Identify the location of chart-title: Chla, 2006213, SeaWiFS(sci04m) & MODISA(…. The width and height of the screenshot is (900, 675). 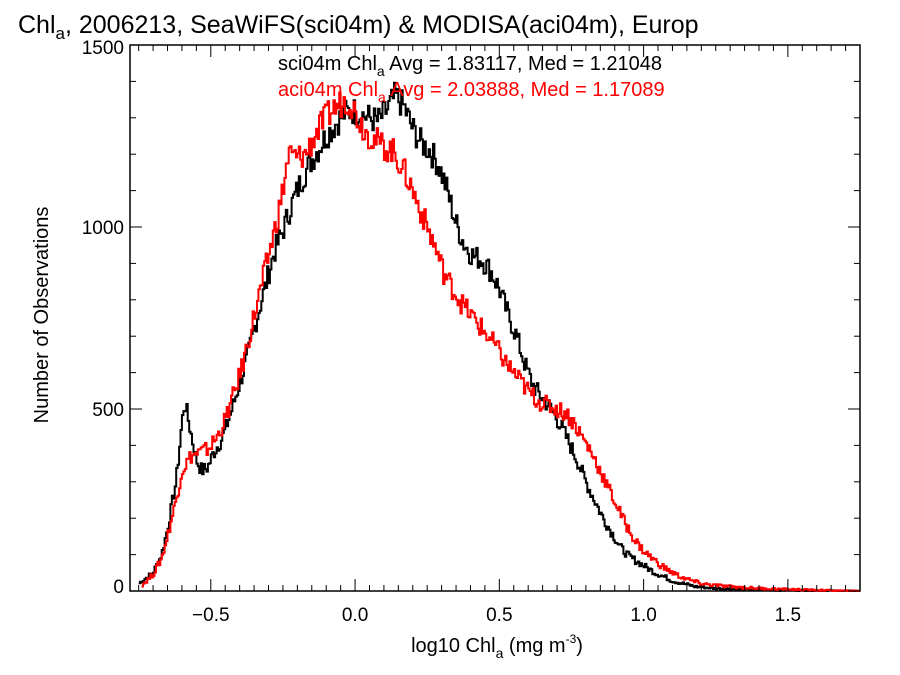
(358, 27).